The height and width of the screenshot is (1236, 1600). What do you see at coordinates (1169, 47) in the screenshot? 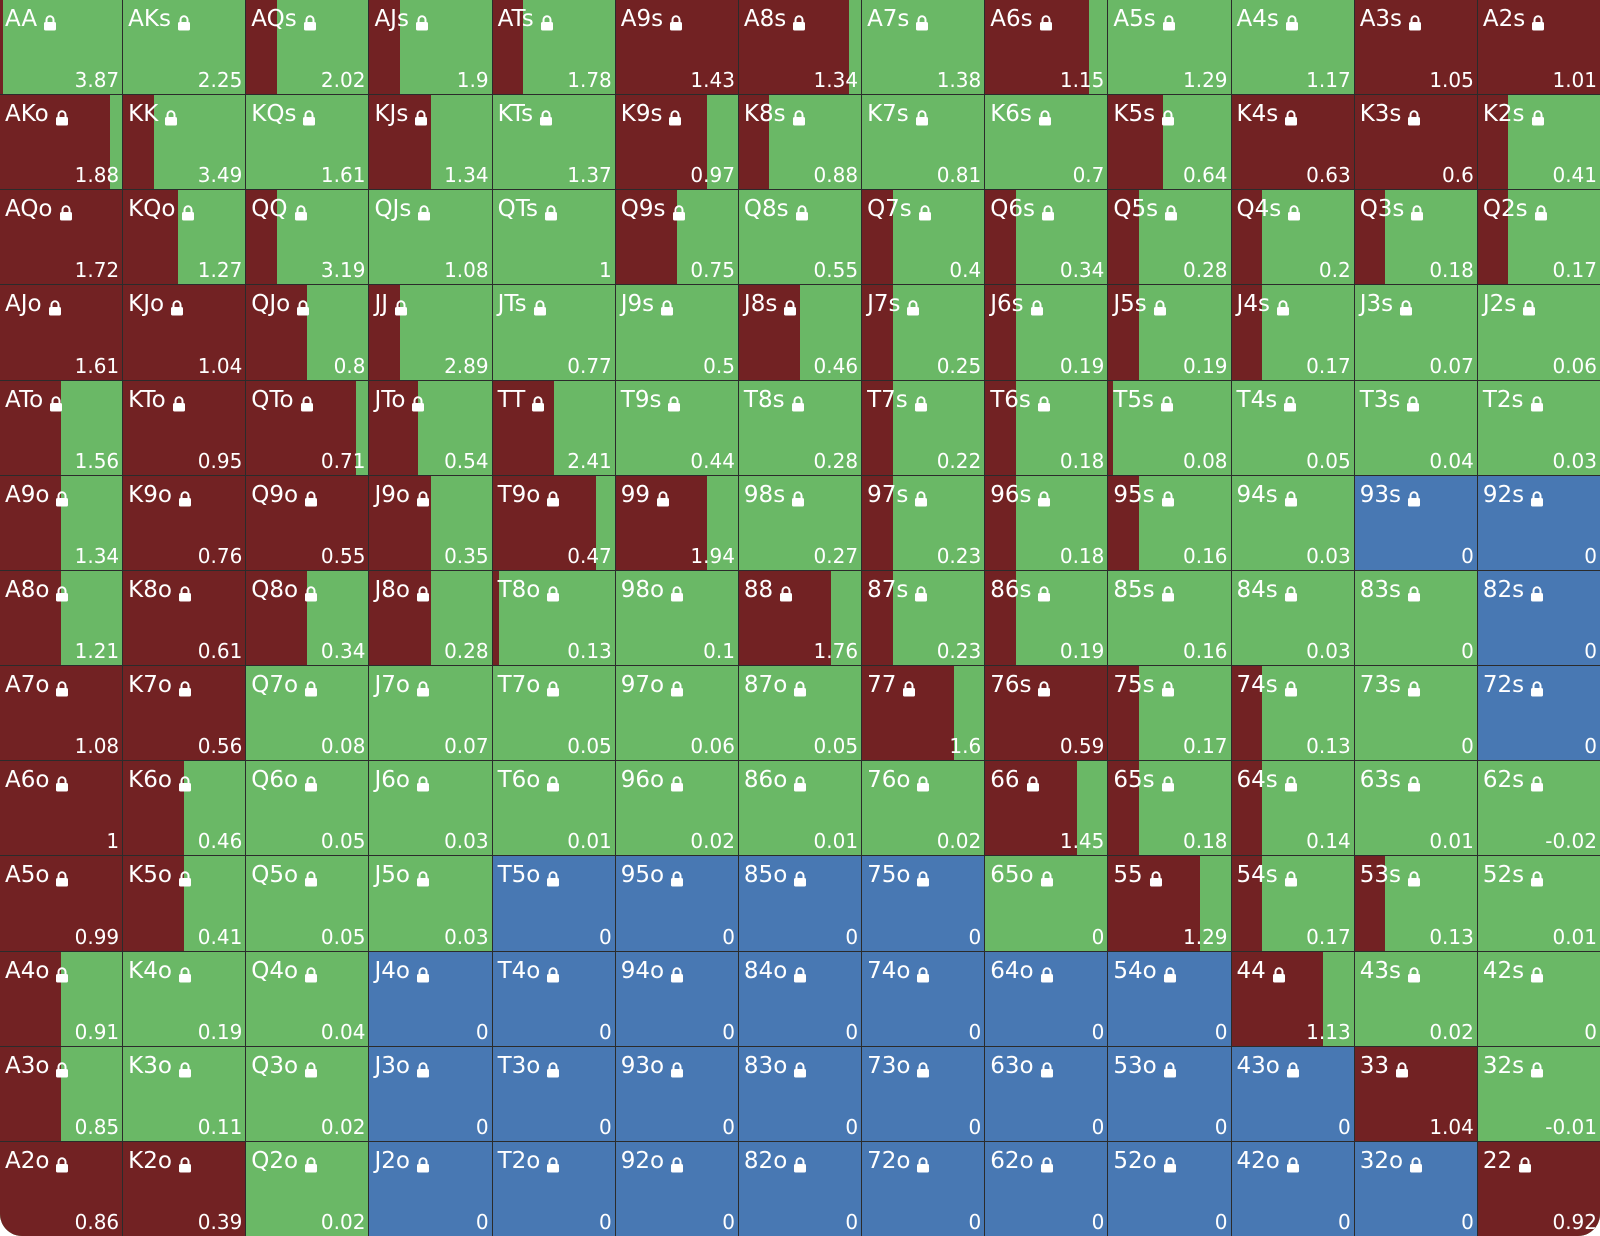
I see `hand-cell-A5s: A5s 1.29` at bounding box center [1169, 47].